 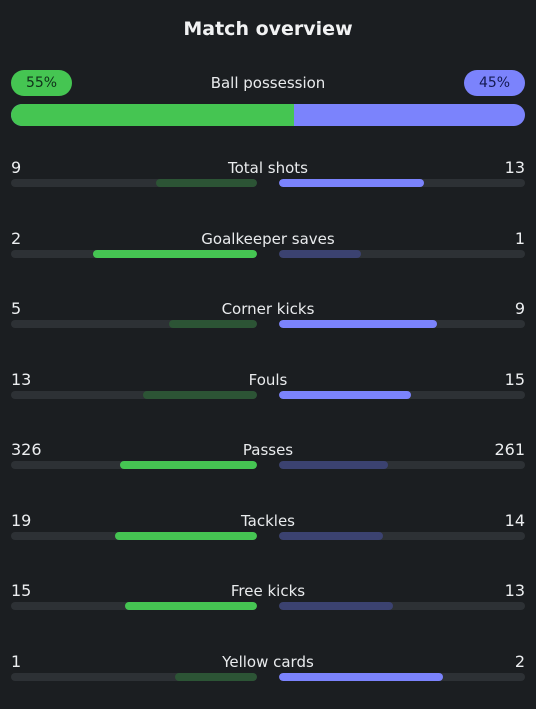 I want to click on stat-row: 1 Yellow cards 2, so click(x=268, y=672).